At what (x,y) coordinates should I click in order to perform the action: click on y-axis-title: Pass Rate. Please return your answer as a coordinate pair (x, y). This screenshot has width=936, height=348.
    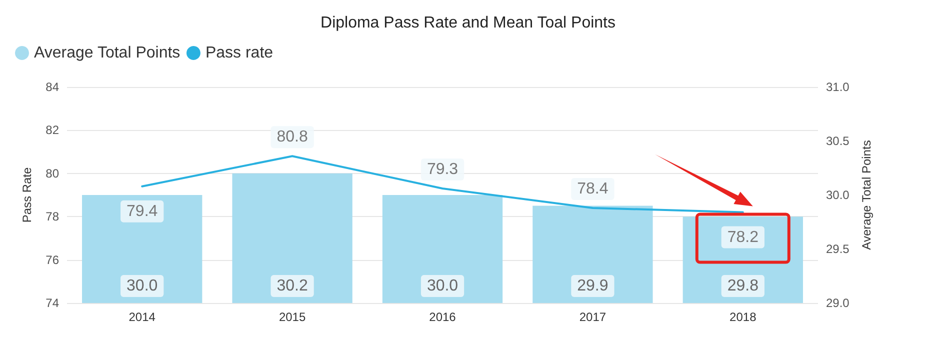
    Looking at the image, I should click on (27, 194).